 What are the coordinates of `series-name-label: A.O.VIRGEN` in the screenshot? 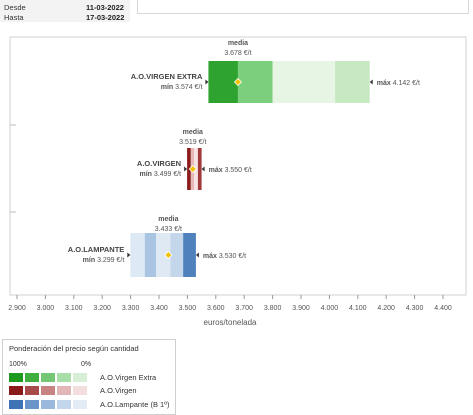 It's located at (159, 163).